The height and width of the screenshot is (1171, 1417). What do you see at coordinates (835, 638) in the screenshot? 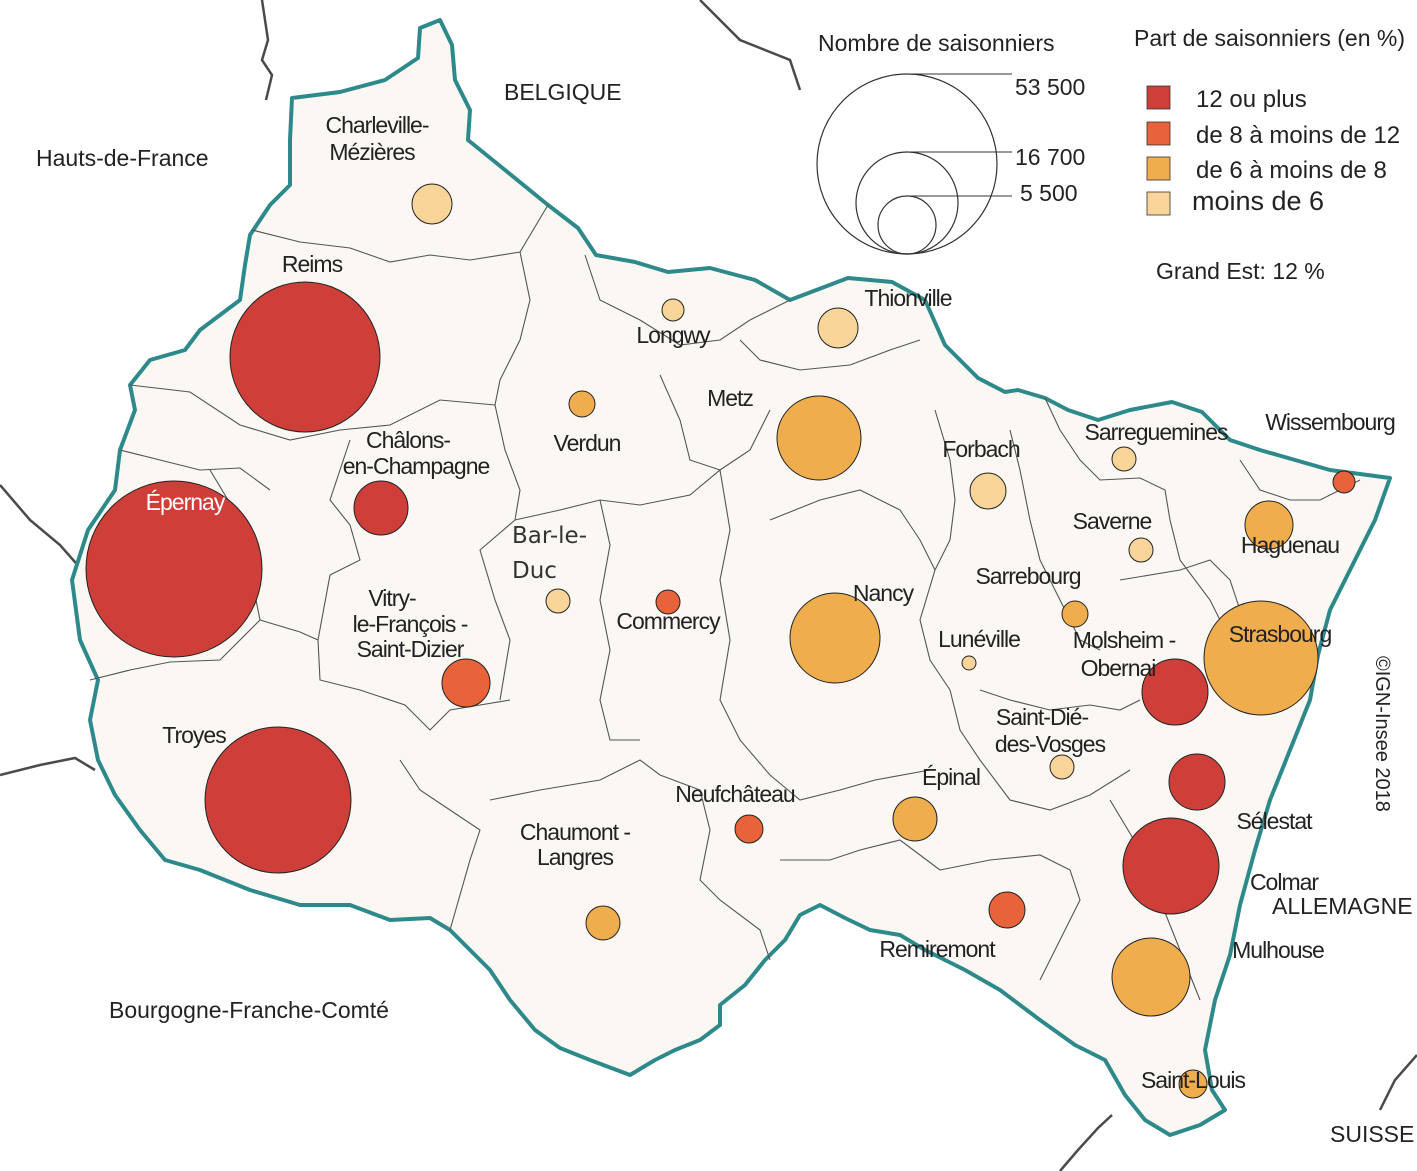
I see `circle-nancy` at bounding box center [835, 638].